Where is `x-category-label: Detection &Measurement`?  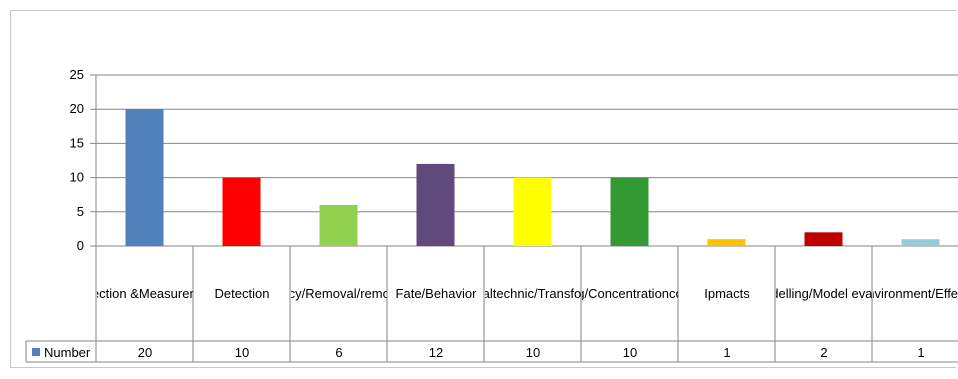 x-category-label: Detection &Measurement is located at coordinates (145, 293).